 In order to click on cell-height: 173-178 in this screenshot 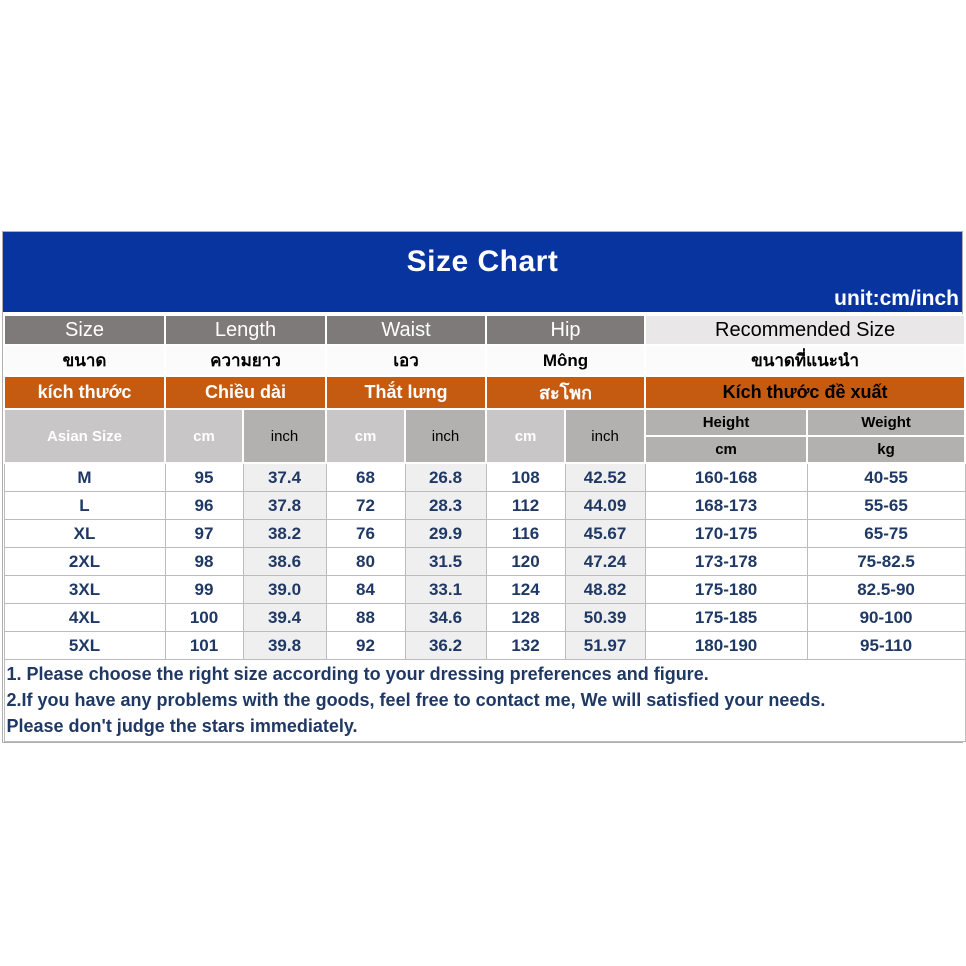, I will do `click(726, 561)`.